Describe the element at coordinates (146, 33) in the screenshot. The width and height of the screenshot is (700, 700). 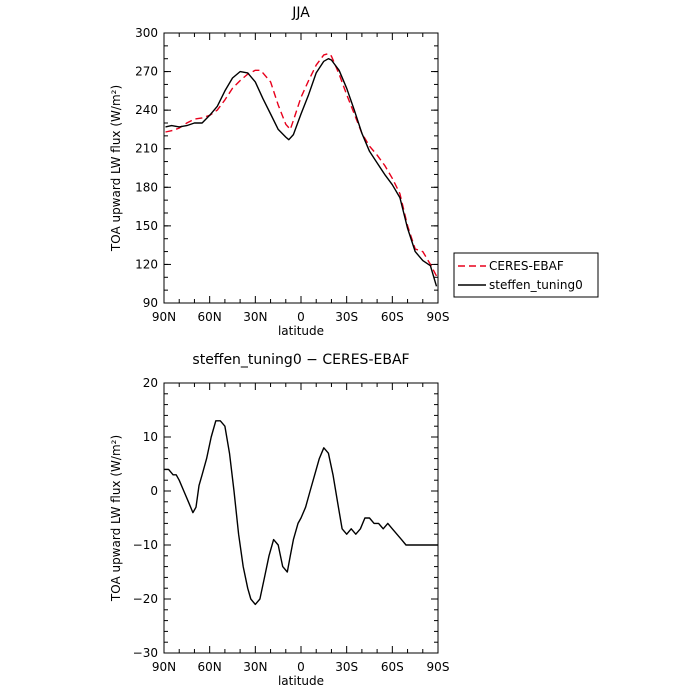
I see `y-tick-label: 300` at that location.